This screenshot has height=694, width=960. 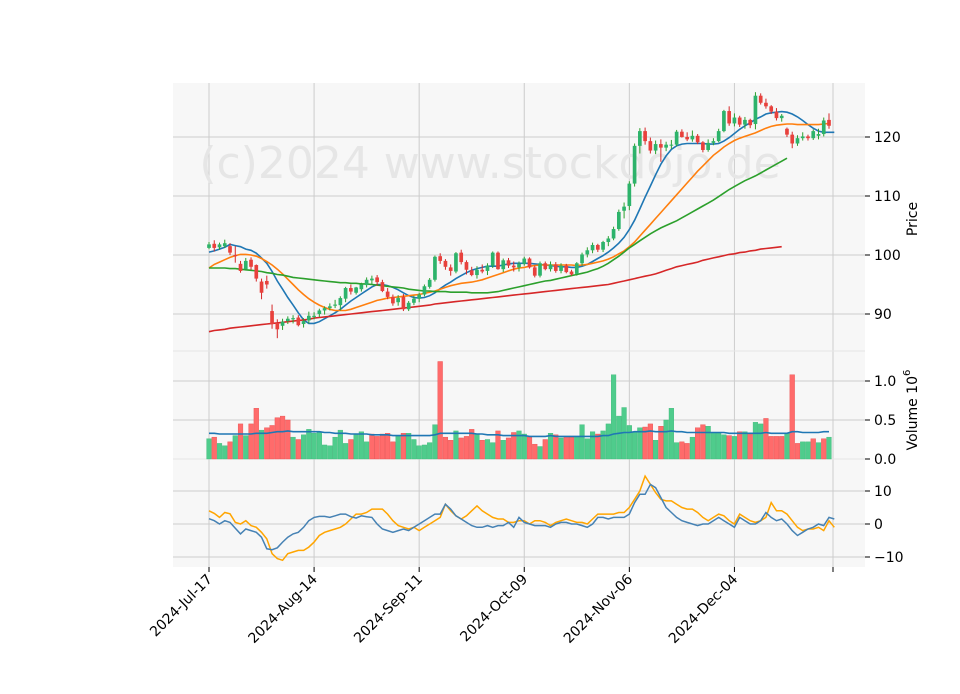 I want to click on x-tick-label: 2024-Nov-06, so click(x=598, y=608).